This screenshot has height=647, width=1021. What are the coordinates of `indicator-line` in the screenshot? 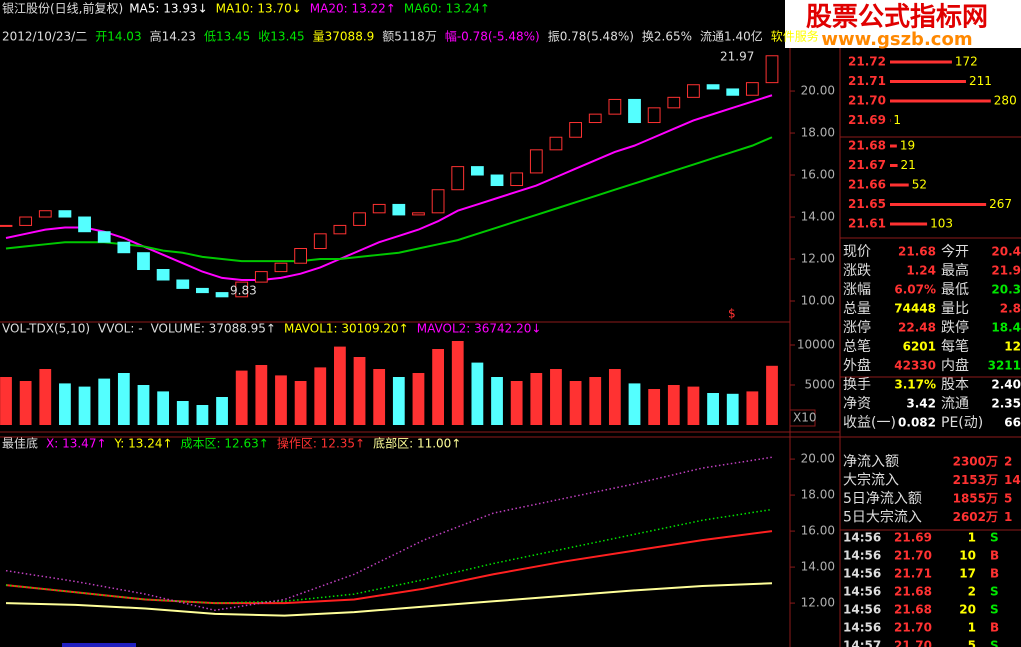 It's located at (389, 599).